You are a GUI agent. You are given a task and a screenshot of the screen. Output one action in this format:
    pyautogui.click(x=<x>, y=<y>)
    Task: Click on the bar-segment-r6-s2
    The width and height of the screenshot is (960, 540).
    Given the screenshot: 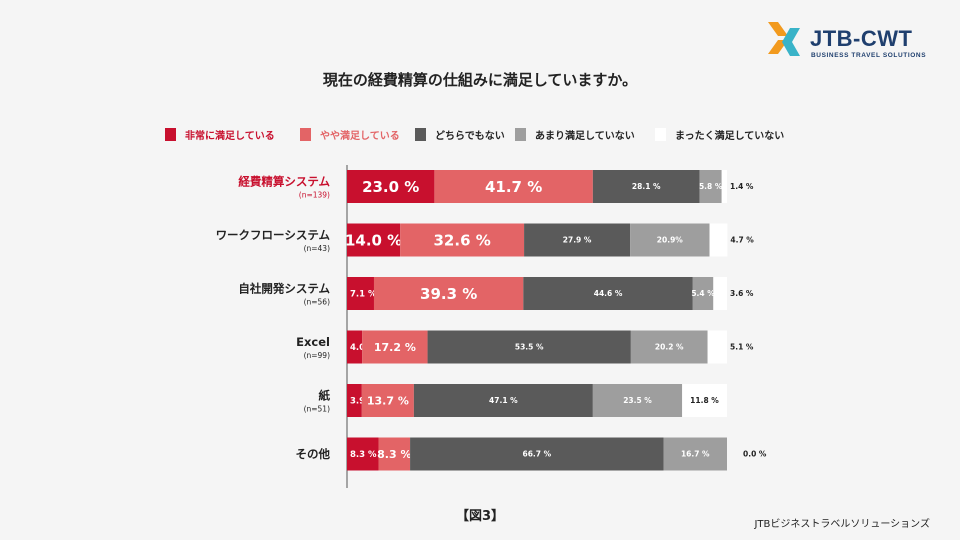 What is the action you would take?
    pyautogui.click(x=394, y=454)
    